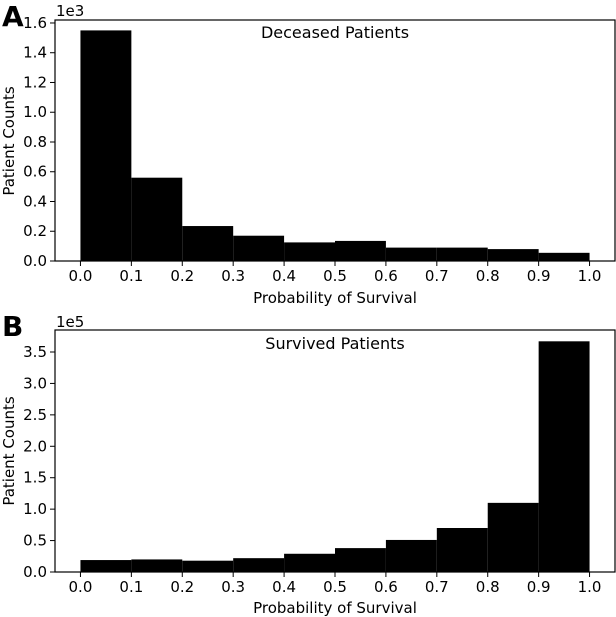 The height and width of the screenshot is (617, 616). I want to click on x-tick-label-a-8: 0.8, so click(488, 276).